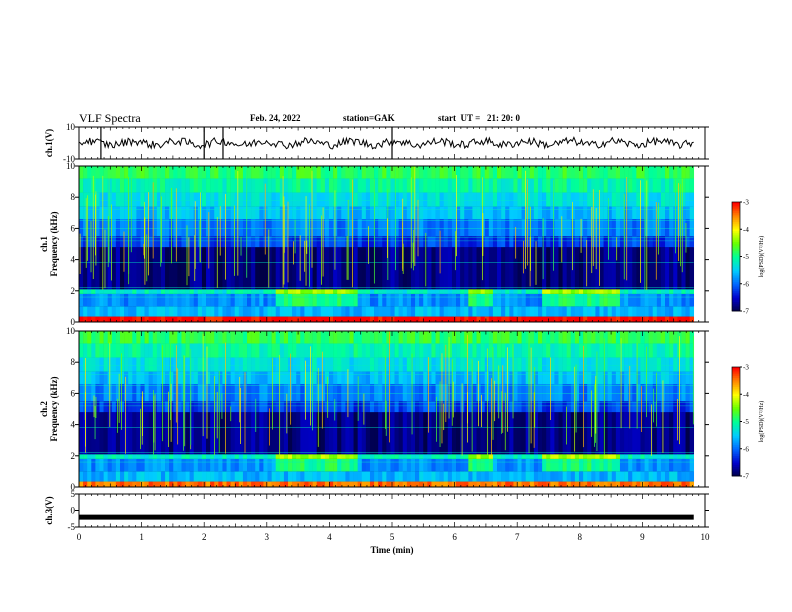  I want to click on start-time-label: start UT = 21: 20: 0, so click(479, 118).